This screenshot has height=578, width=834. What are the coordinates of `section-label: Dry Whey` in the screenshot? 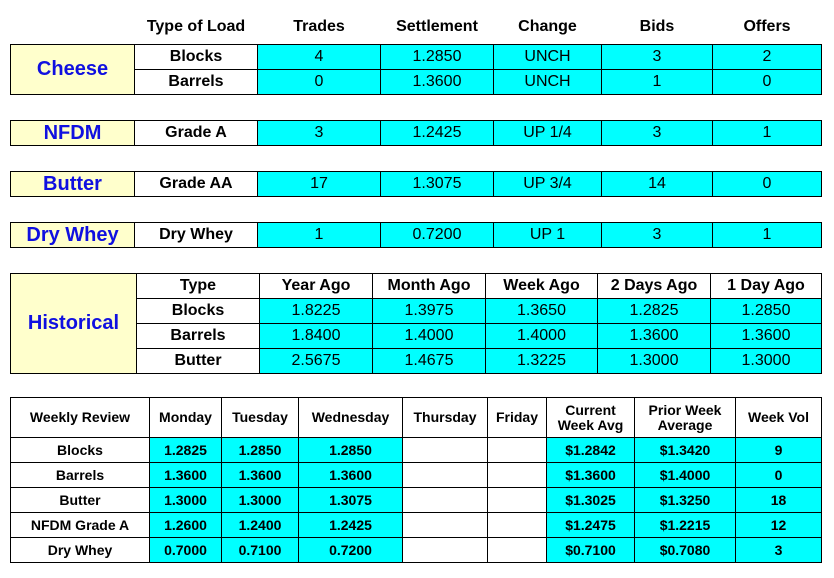 It's located at (72, 235).